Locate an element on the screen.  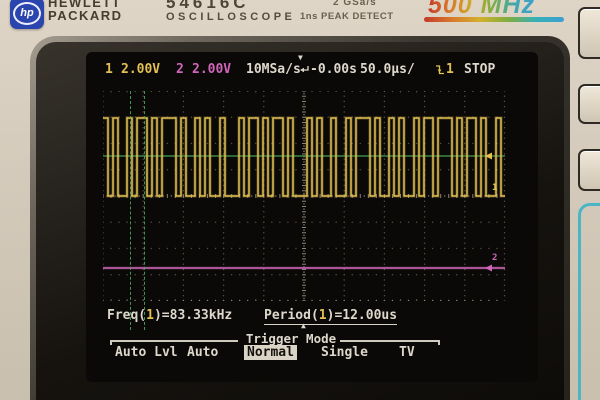
model-number: 54616C is located at coordinates (208, 6).